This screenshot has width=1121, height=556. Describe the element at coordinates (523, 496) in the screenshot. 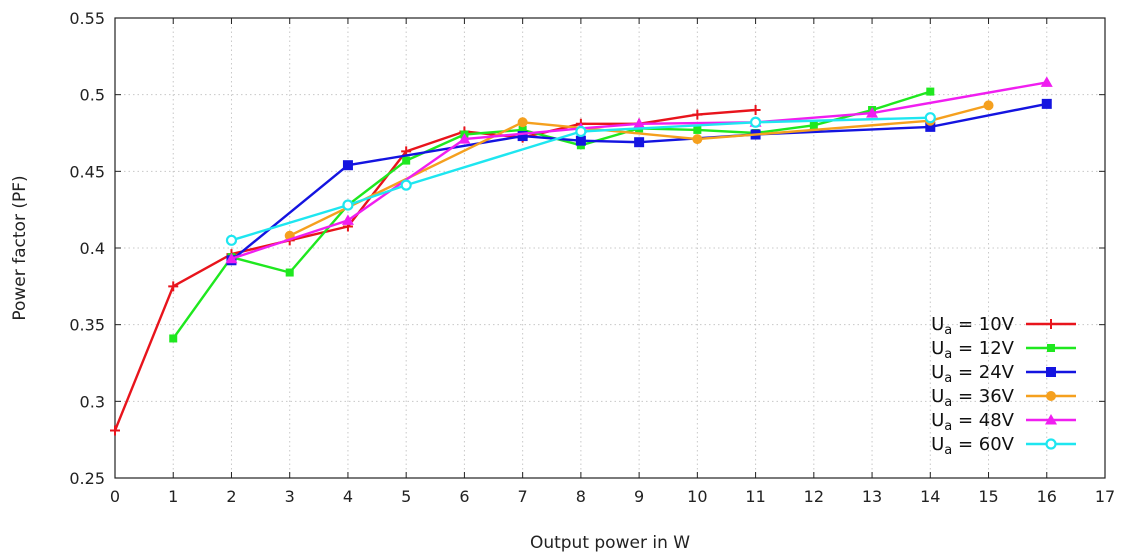

I see `x-tick-label: 7` at that location.